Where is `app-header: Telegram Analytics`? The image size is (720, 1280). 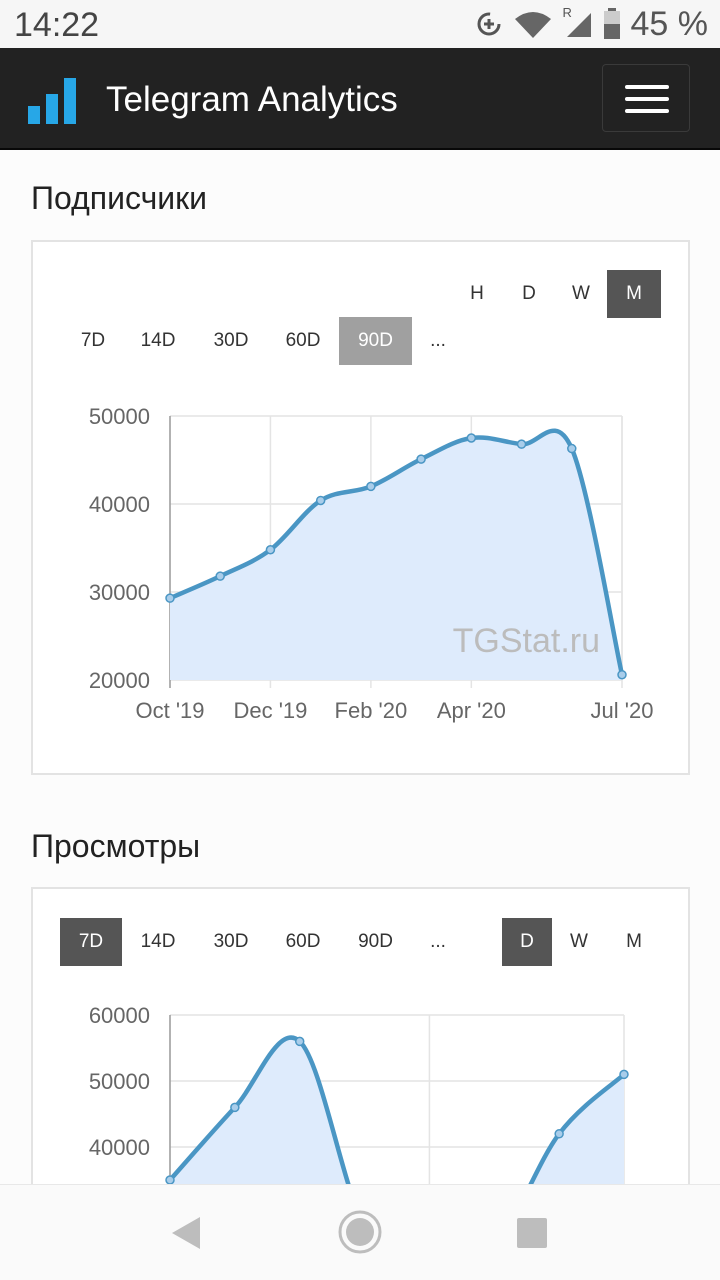 app-header: Telegram Analytics is located at coordinates (360, 99).